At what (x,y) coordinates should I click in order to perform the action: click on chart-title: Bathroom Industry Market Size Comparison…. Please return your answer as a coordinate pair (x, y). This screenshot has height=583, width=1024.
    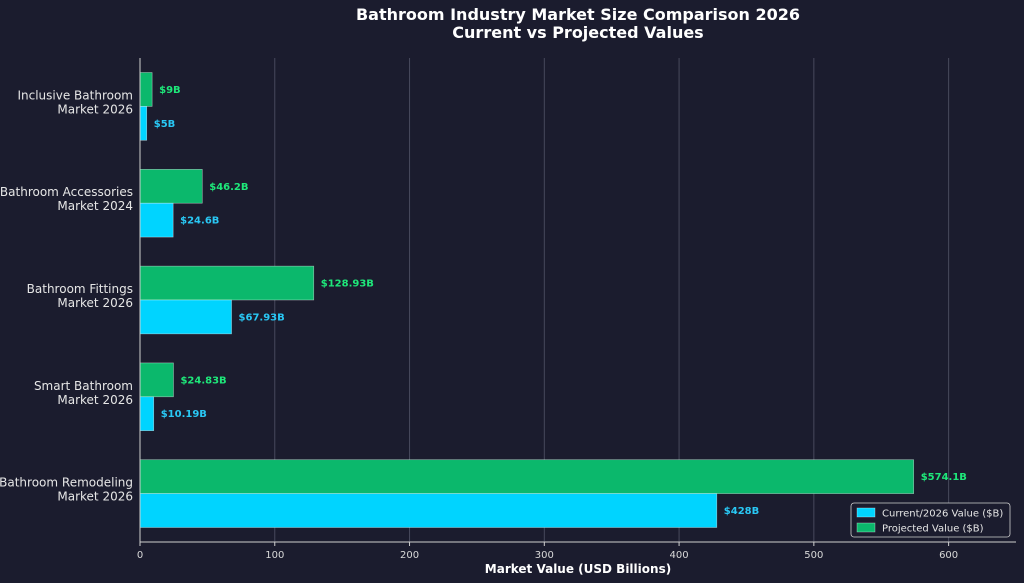
    Looking at the image, I should click on (578, 14).